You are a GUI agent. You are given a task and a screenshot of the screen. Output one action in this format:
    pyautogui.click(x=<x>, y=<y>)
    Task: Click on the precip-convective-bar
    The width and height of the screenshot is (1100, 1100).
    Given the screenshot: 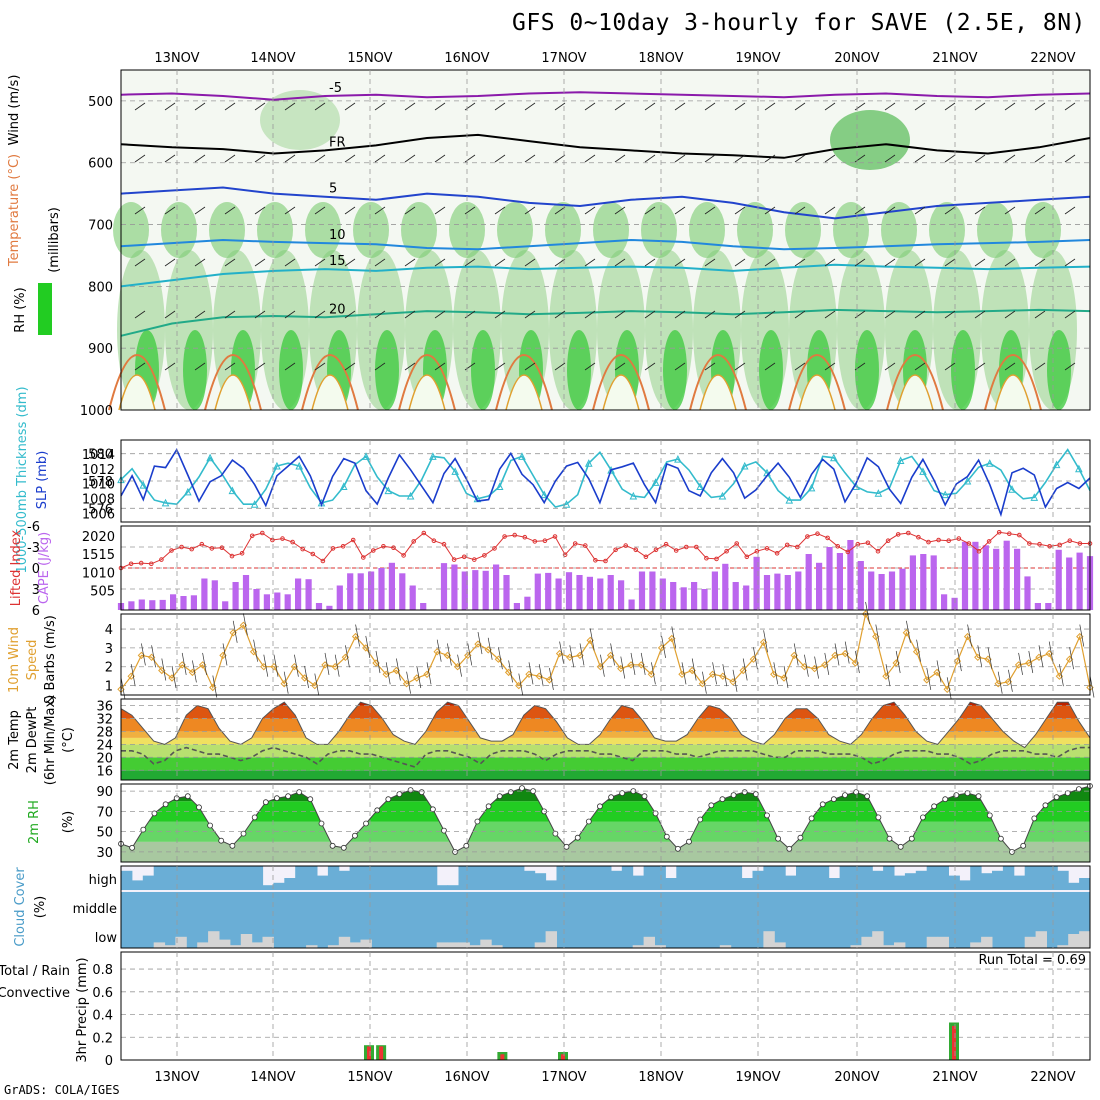 What is the action you would take?
    pyautogui.click(x=954, y=1042)
    